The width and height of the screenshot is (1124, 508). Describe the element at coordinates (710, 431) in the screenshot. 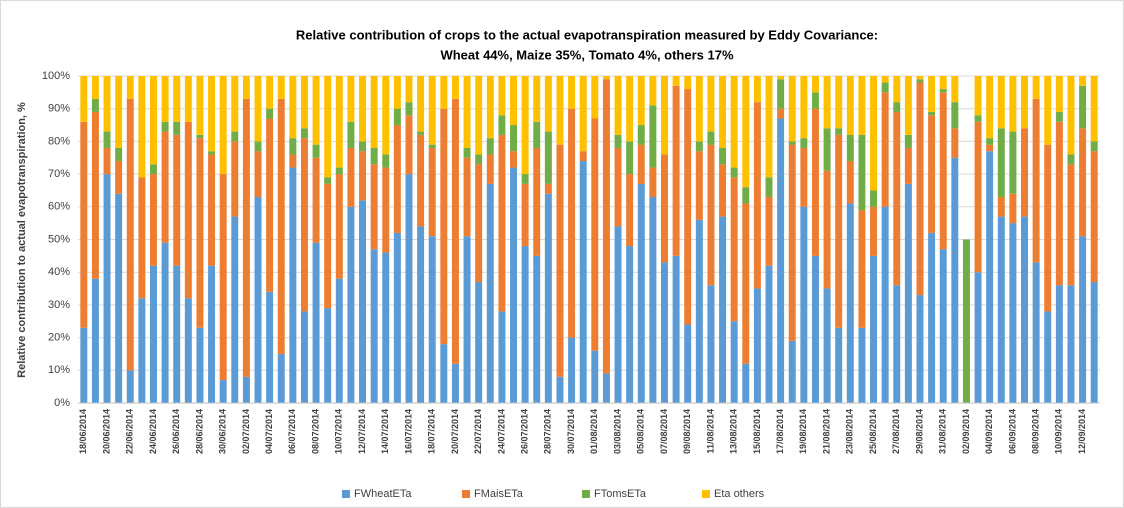

I see `x-tick-label: 11/08/2014` at that location.